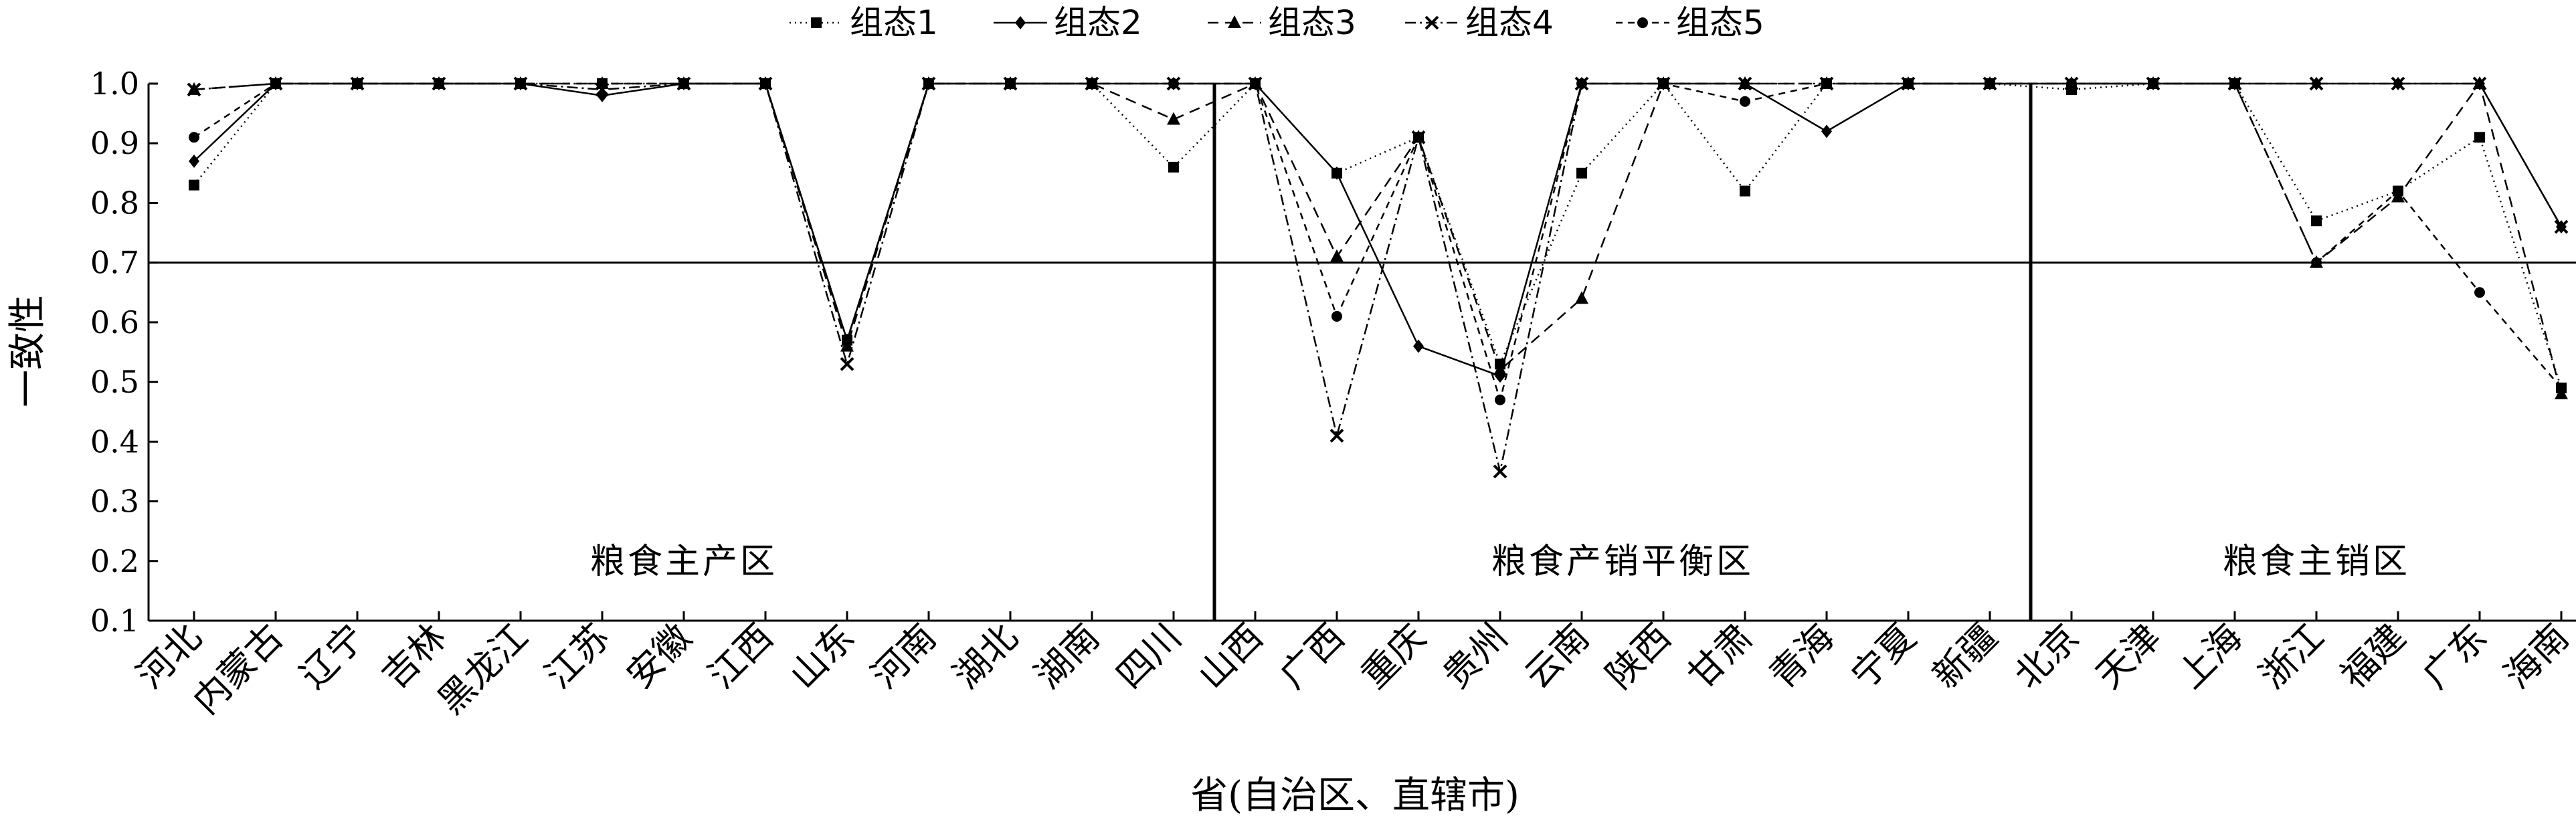 The image size is (2576, 820). I want to click on y-tick-label: 0.1, so click(114, 621).